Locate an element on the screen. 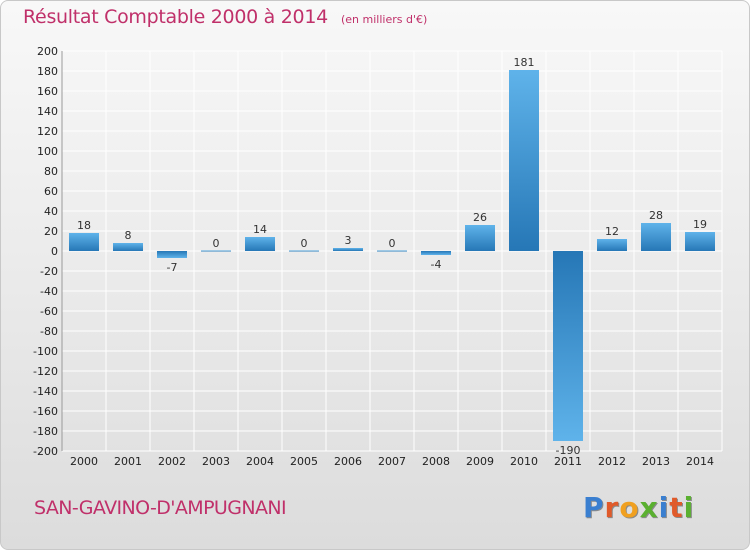 The width and height of the screenshot is (750, 550). y-tick-label: -160 is located at coordinates (45, 411).